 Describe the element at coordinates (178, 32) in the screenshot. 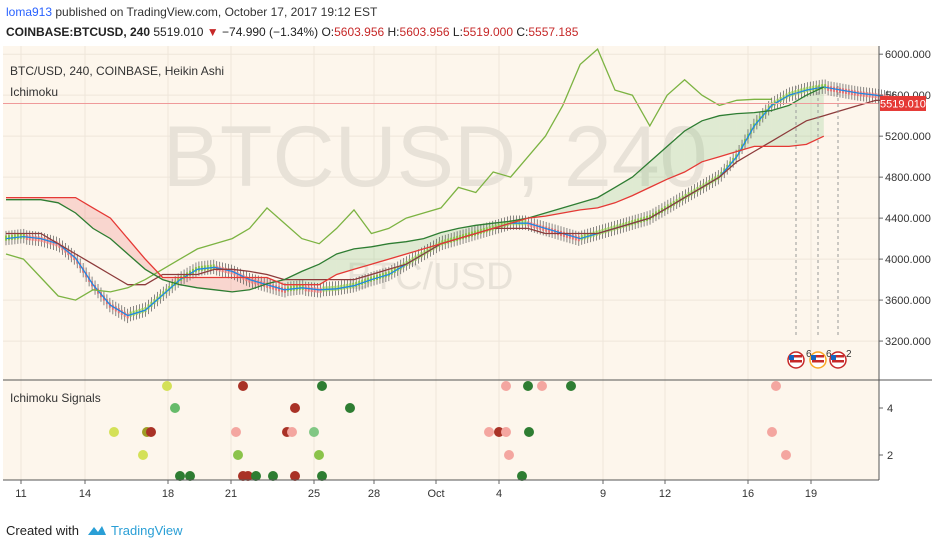

I see `last-price: 5519.010` at that location.